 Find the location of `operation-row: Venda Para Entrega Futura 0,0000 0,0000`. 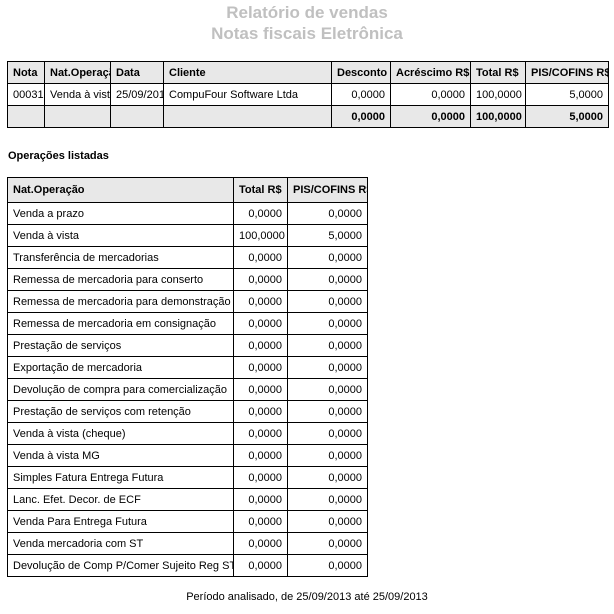

operation-row: Venda Para Entrega Futura 0,0000 0,0000 is located at coordinates (187, 521).